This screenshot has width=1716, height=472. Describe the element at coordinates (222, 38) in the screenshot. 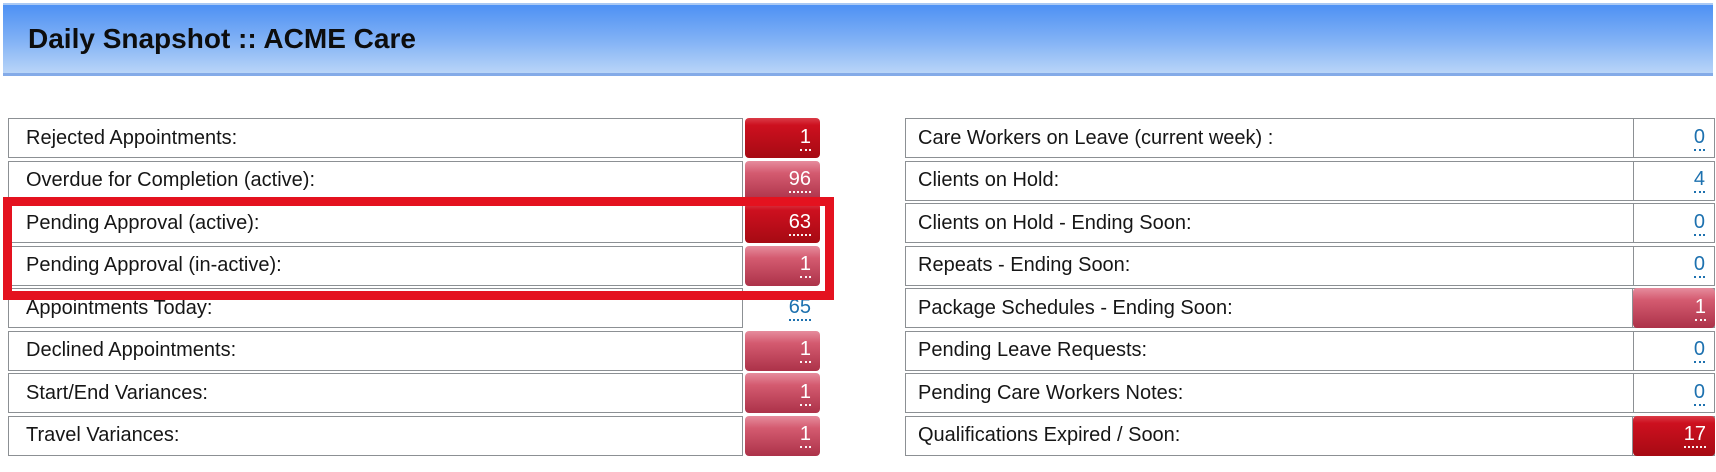

I see `page-title: Daily Snapshot :: ACME Care` at that location.